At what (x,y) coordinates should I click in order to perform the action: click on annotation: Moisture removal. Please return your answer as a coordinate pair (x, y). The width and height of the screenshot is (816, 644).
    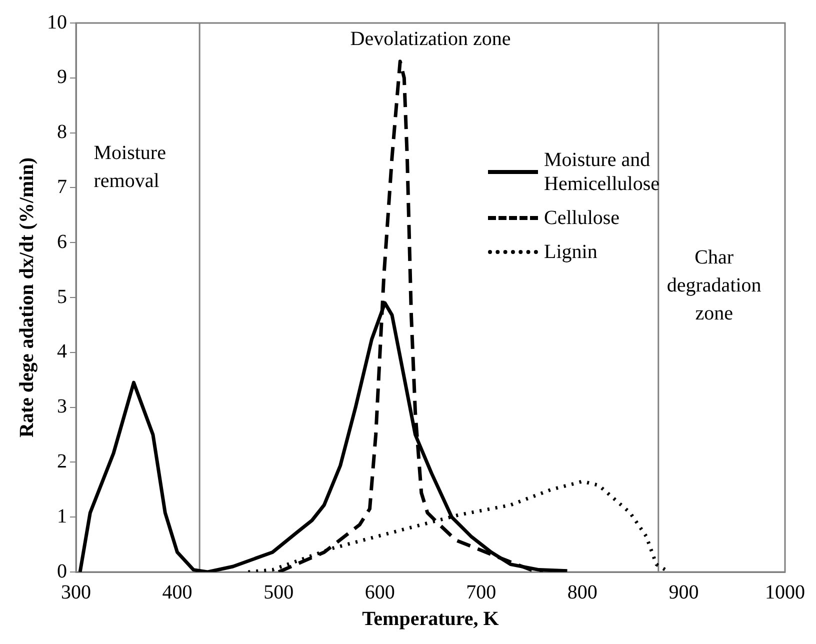
    Looking at the image, I should click on (130, 167).